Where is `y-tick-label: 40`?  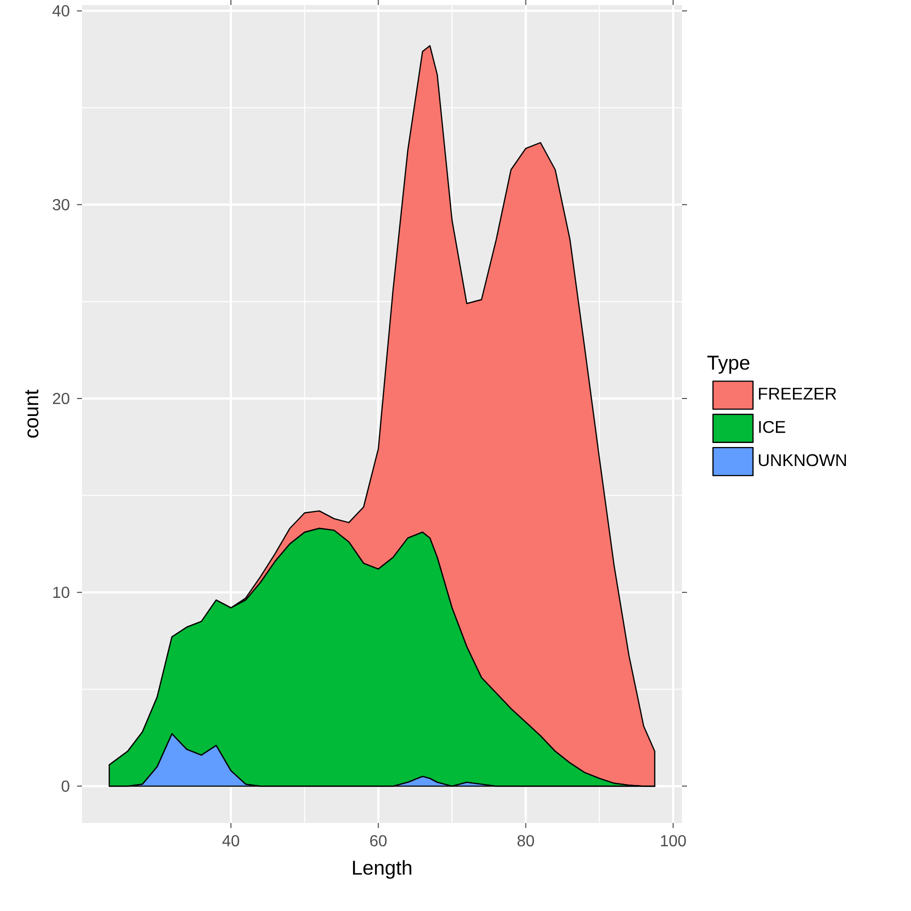
y-tick-label: 40 is located at coordinates (61, 10).